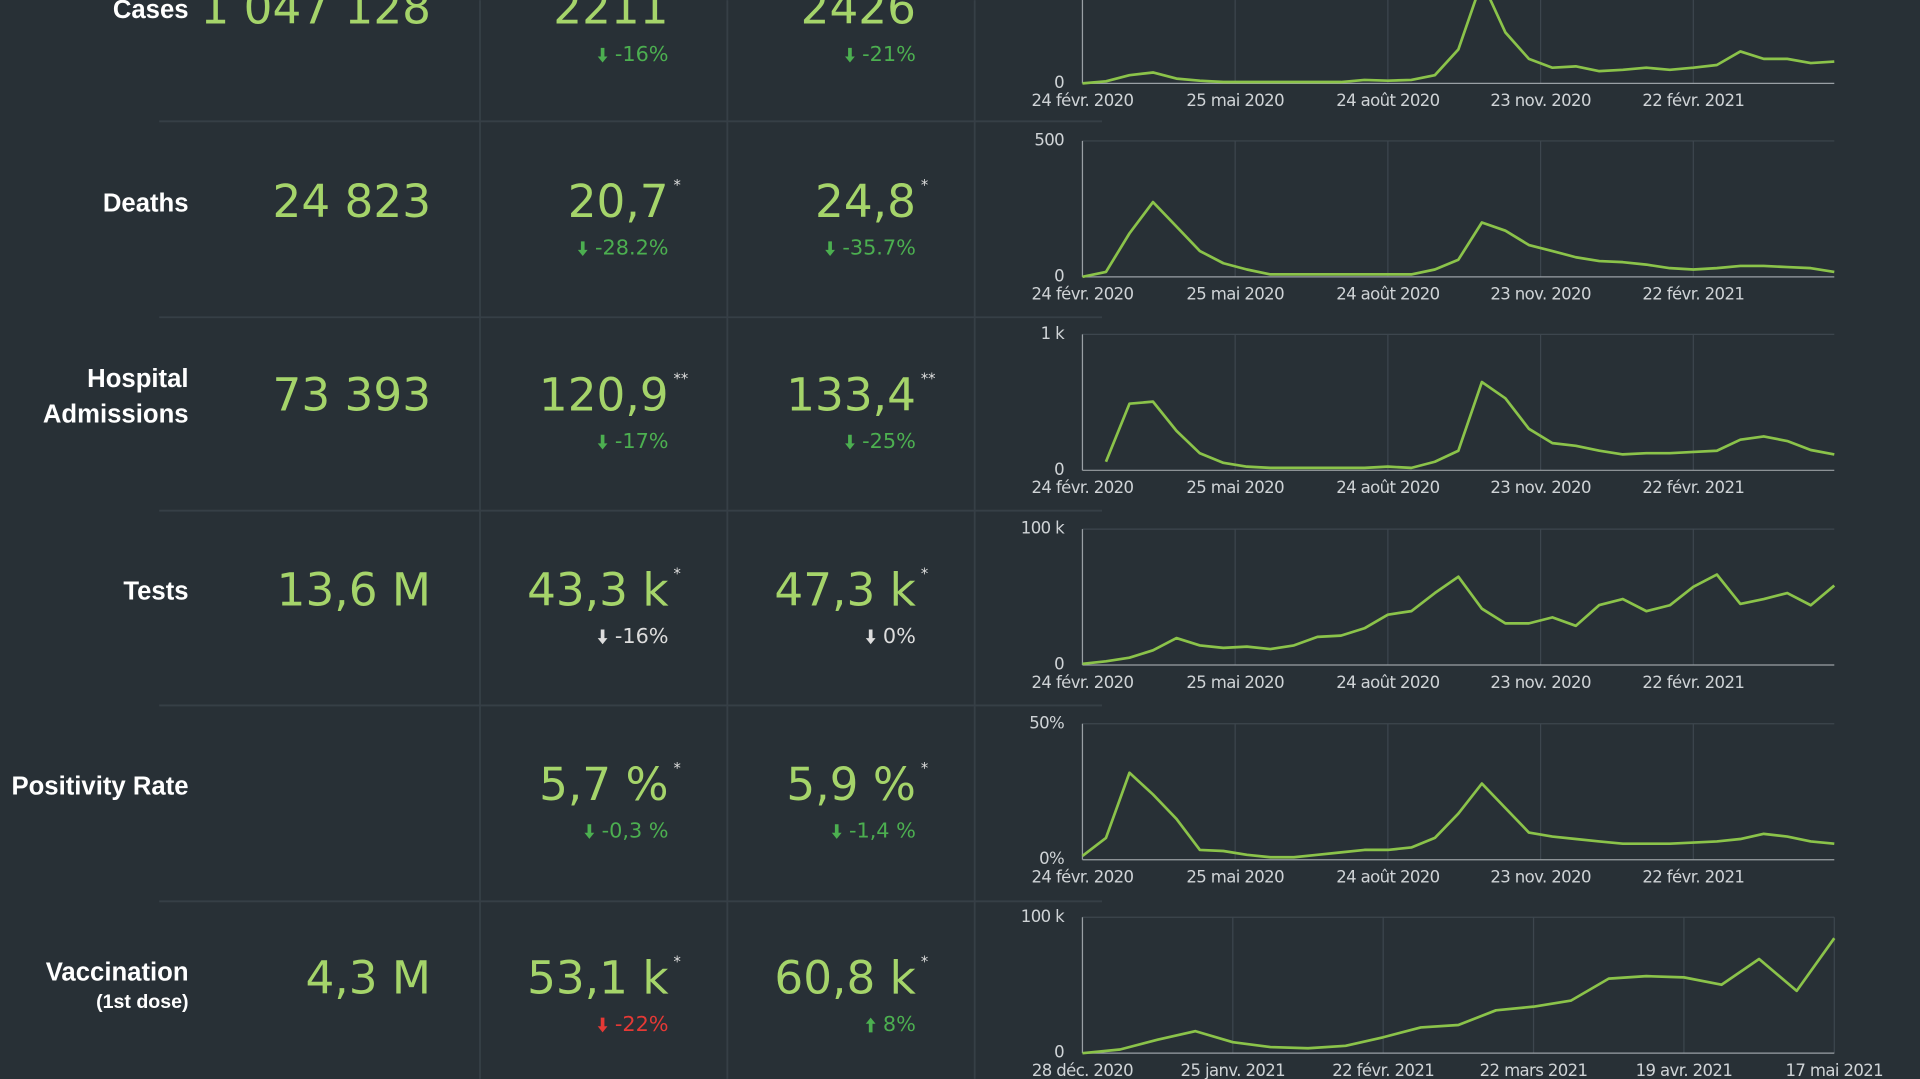 The height and width of the screenshot is (1079, 1920). What do you see at coordinates (889, 54) in the screenshot?
I see `change-value: -21%` at bounding box center [889, 54].